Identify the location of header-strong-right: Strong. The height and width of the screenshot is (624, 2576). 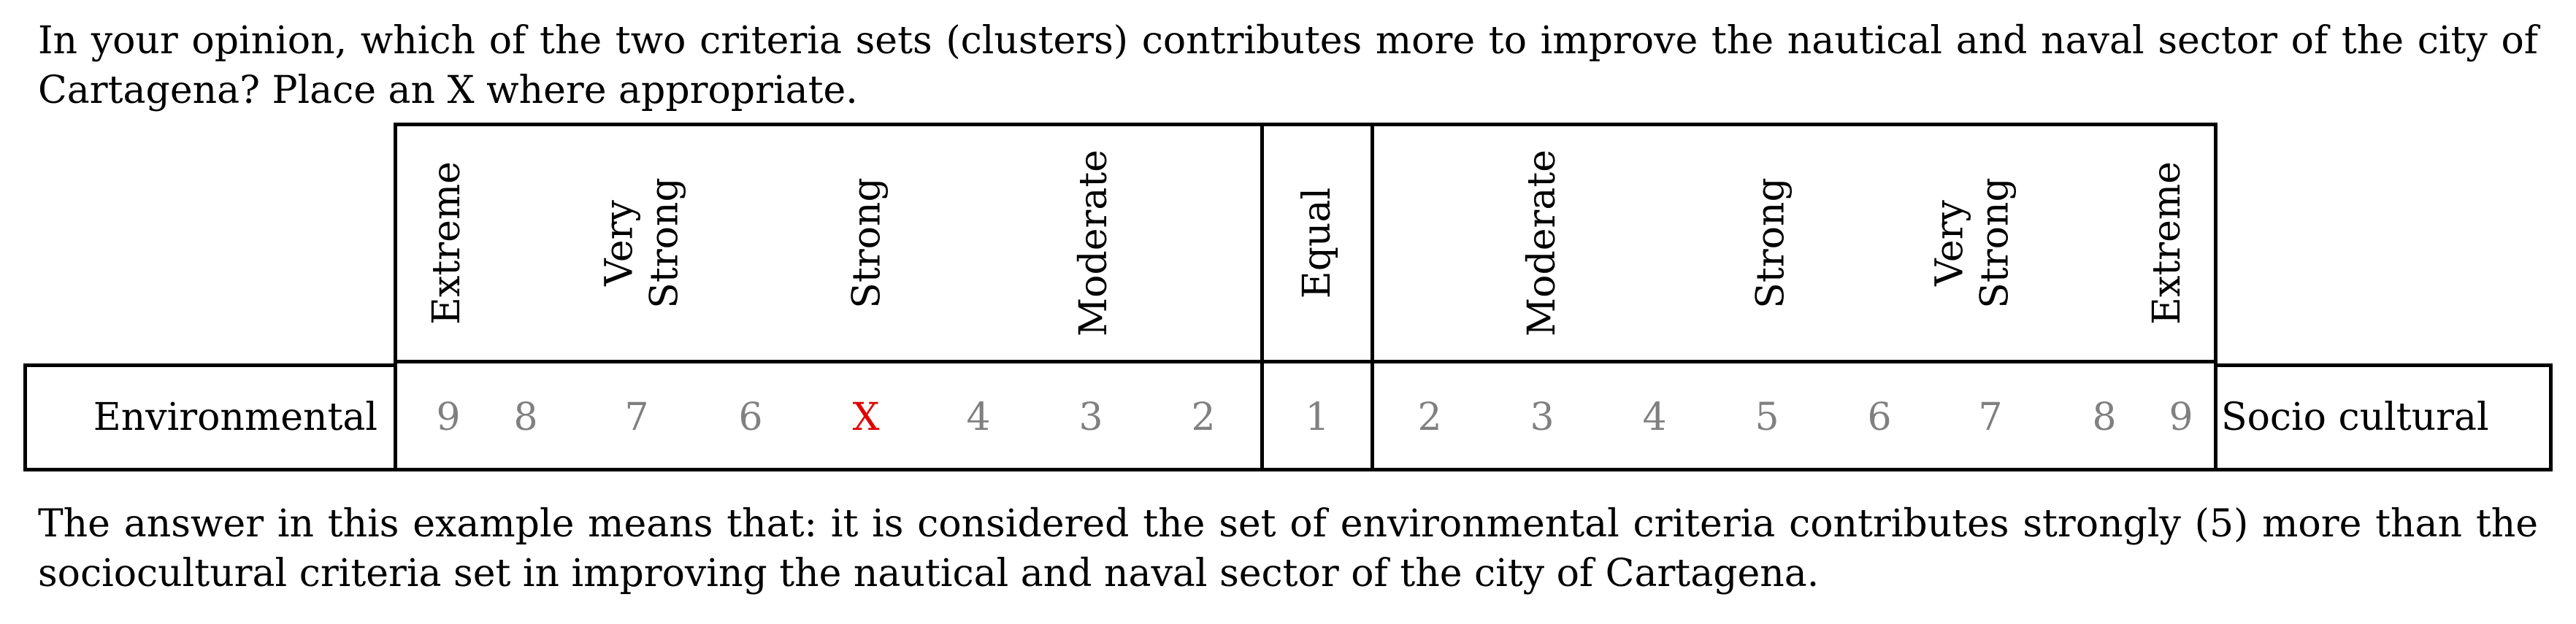
(1772, 243).